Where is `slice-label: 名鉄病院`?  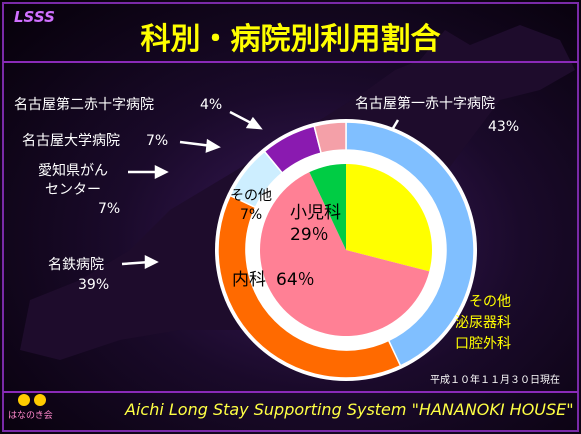
slice-label: 名鉄病院 is located at coordinates (76, 265).